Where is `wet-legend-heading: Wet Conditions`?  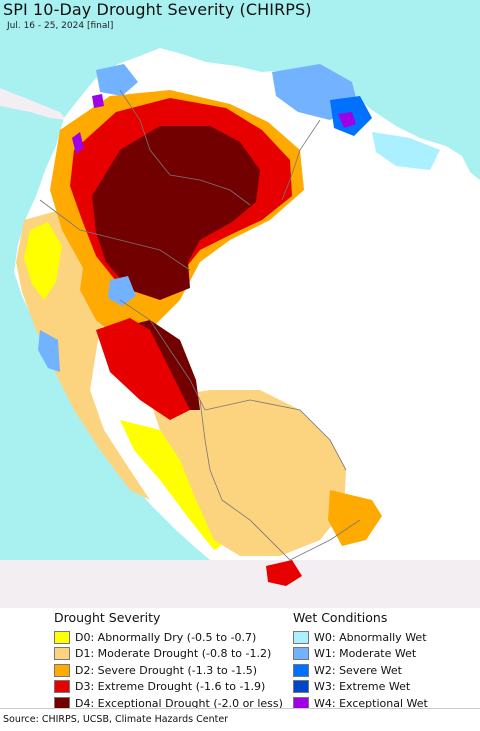 wet-legend-heading: Wet Conditions is located at coordinates (340, 617).